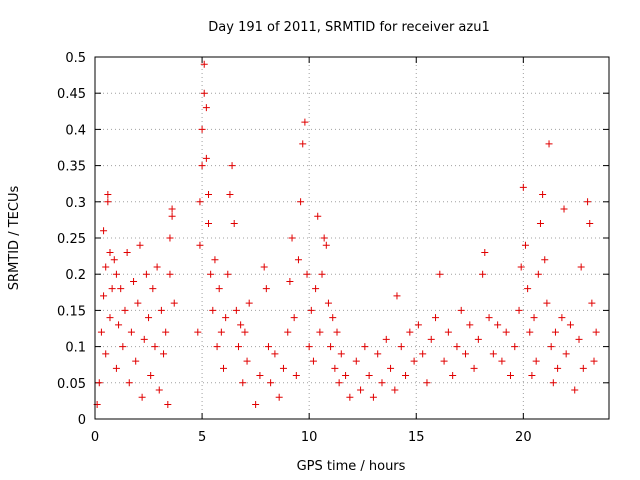  Describe the element at coordinates (71, 311) in the screenshot. I see `y-tick-label: 0.15` at that location.